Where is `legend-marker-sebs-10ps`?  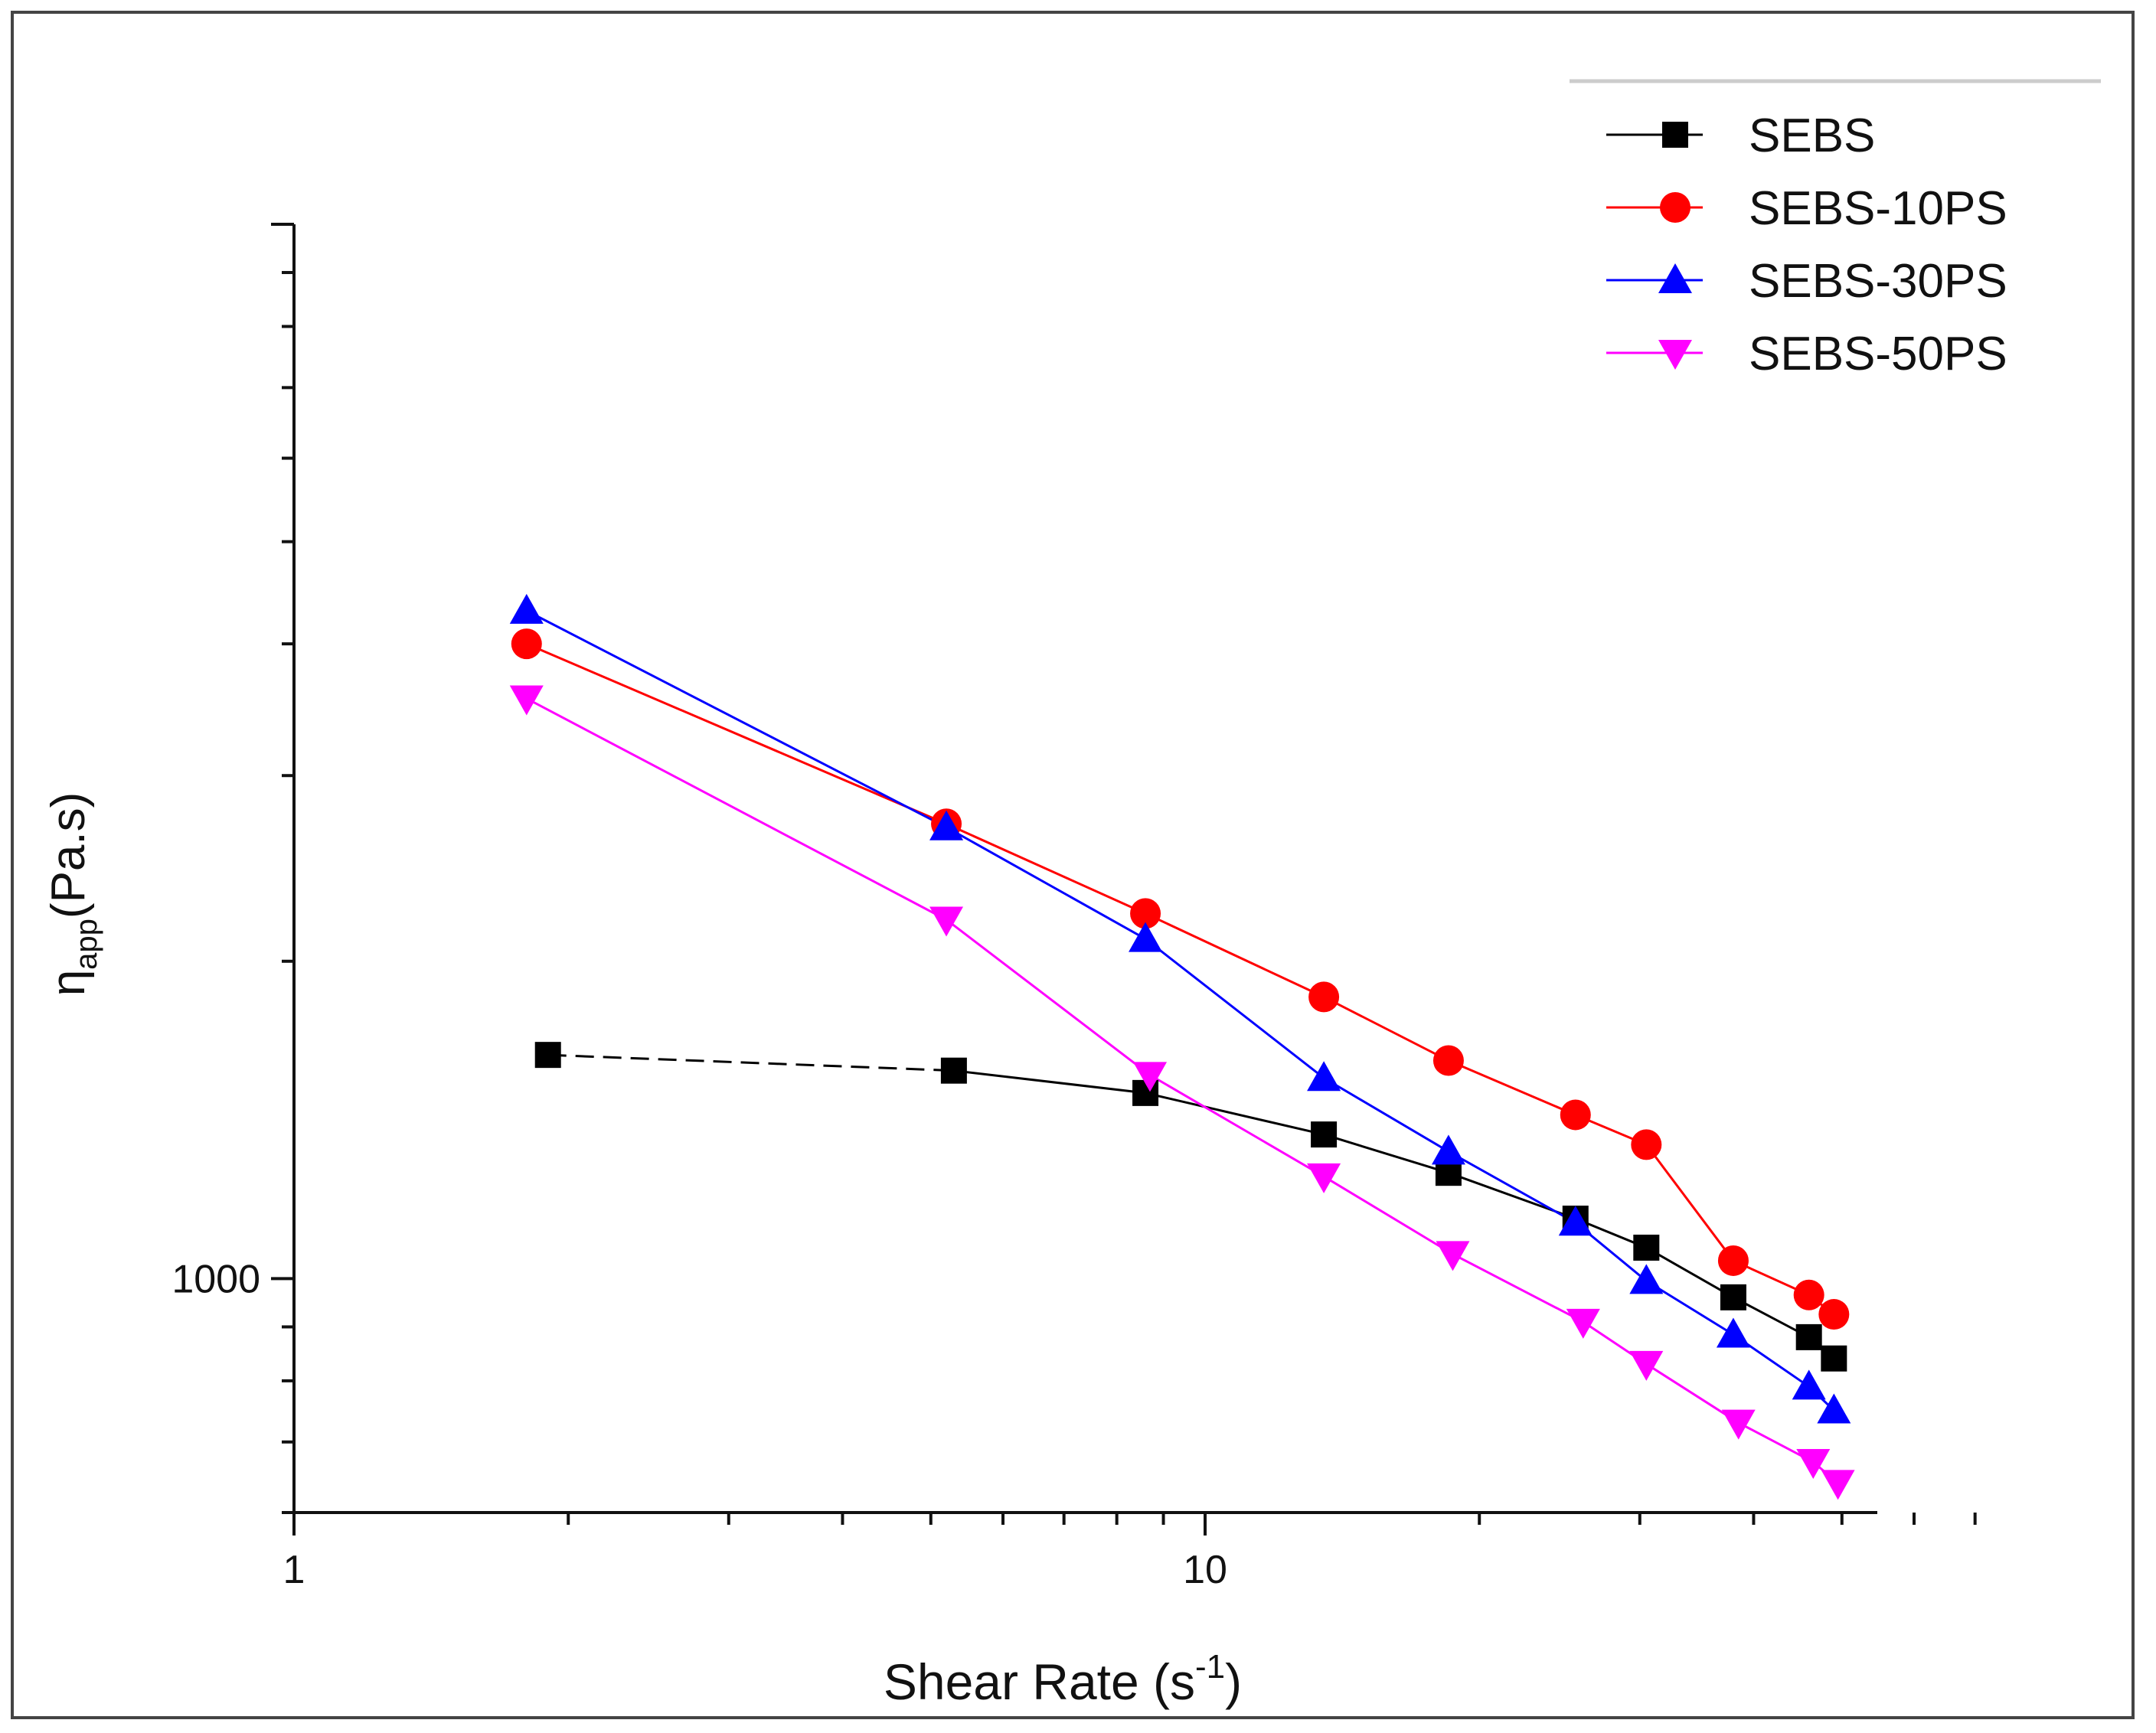 legend-marker-sebs-10ps is located at coordinates (1675, 208).